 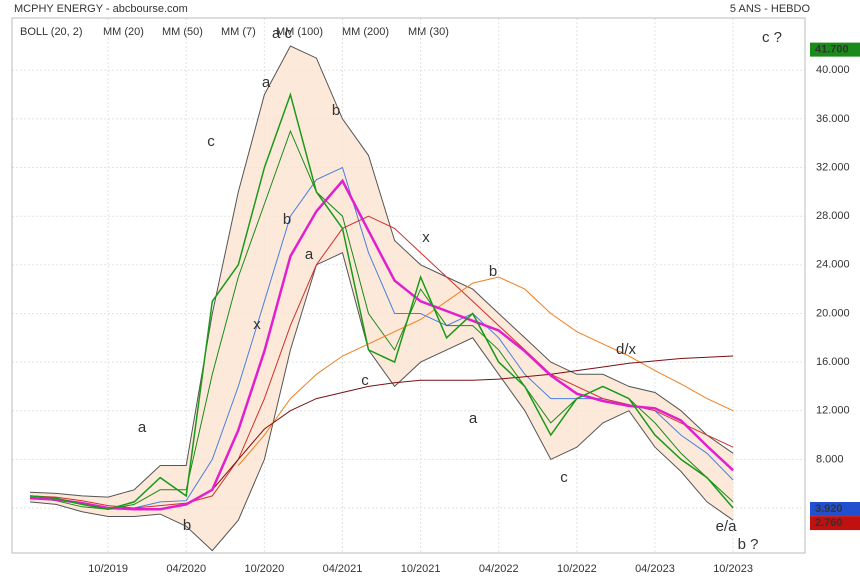 What do you see at coordinates (727, 526) in the screenshot?
I see `wave-label: e/a` at bounding box center [727, 526].